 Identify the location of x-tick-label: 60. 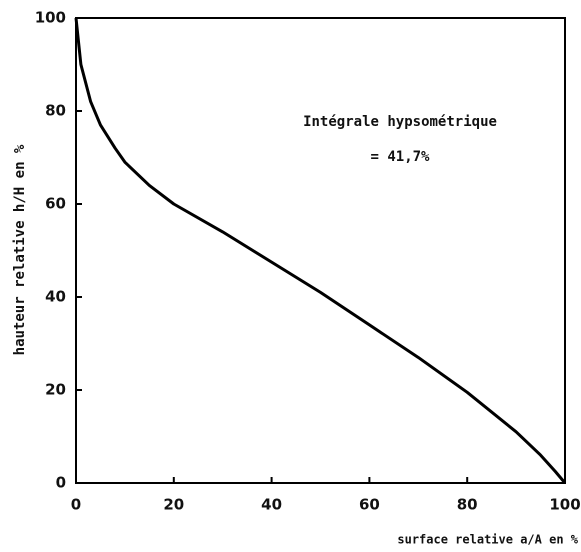
(369, 505).